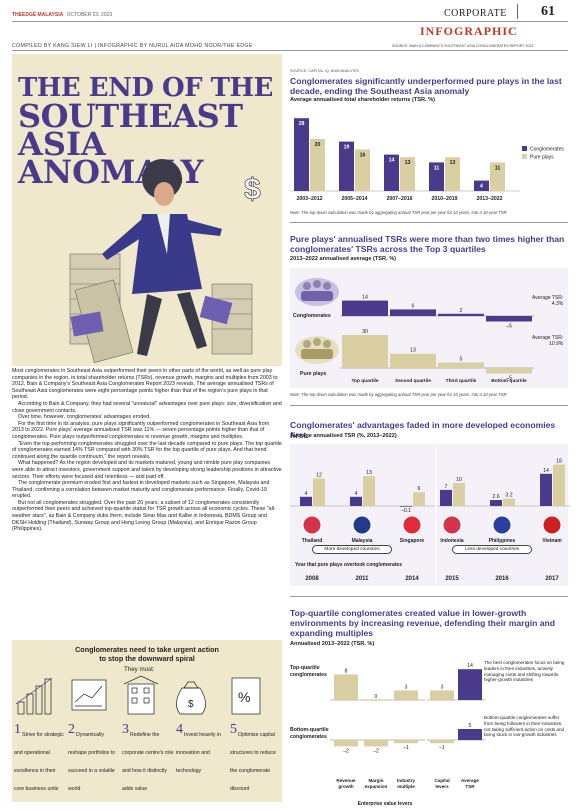  What do you see at coordinates (332, 644) in the screenshot?
I see `chart4-subtitle: Annualised 2013–2022 (TSR, %)` at bounding box center [332, 644].